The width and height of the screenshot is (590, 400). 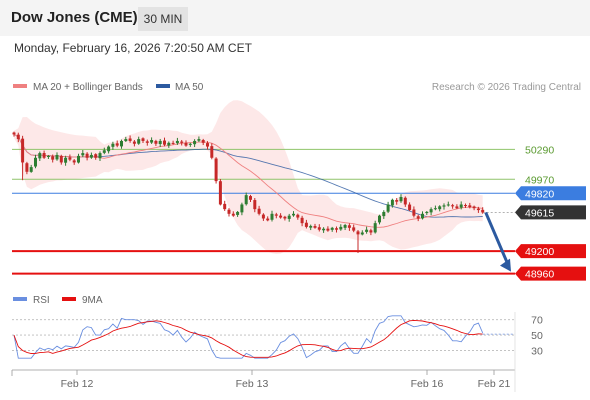 I want to click on legend-ma20-label: MA 20 + Bollinger Bands, so click(x=88, y=87).